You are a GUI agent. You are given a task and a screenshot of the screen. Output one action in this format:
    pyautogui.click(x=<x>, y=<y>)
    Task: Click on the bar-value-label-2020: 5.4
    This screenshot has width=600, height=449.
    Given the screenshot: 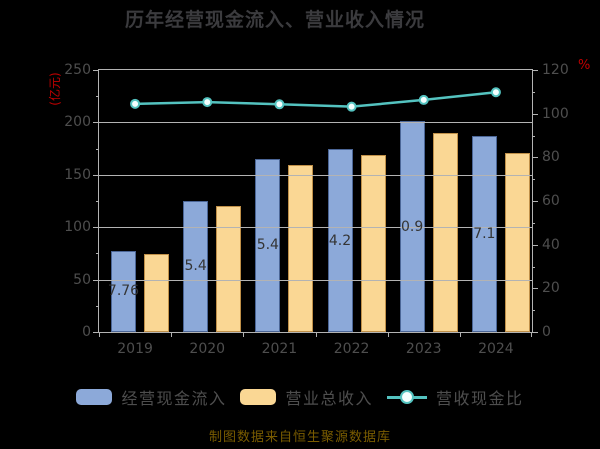 What is the action you would take?
    pyautogui.click(x=195, y=266)
    